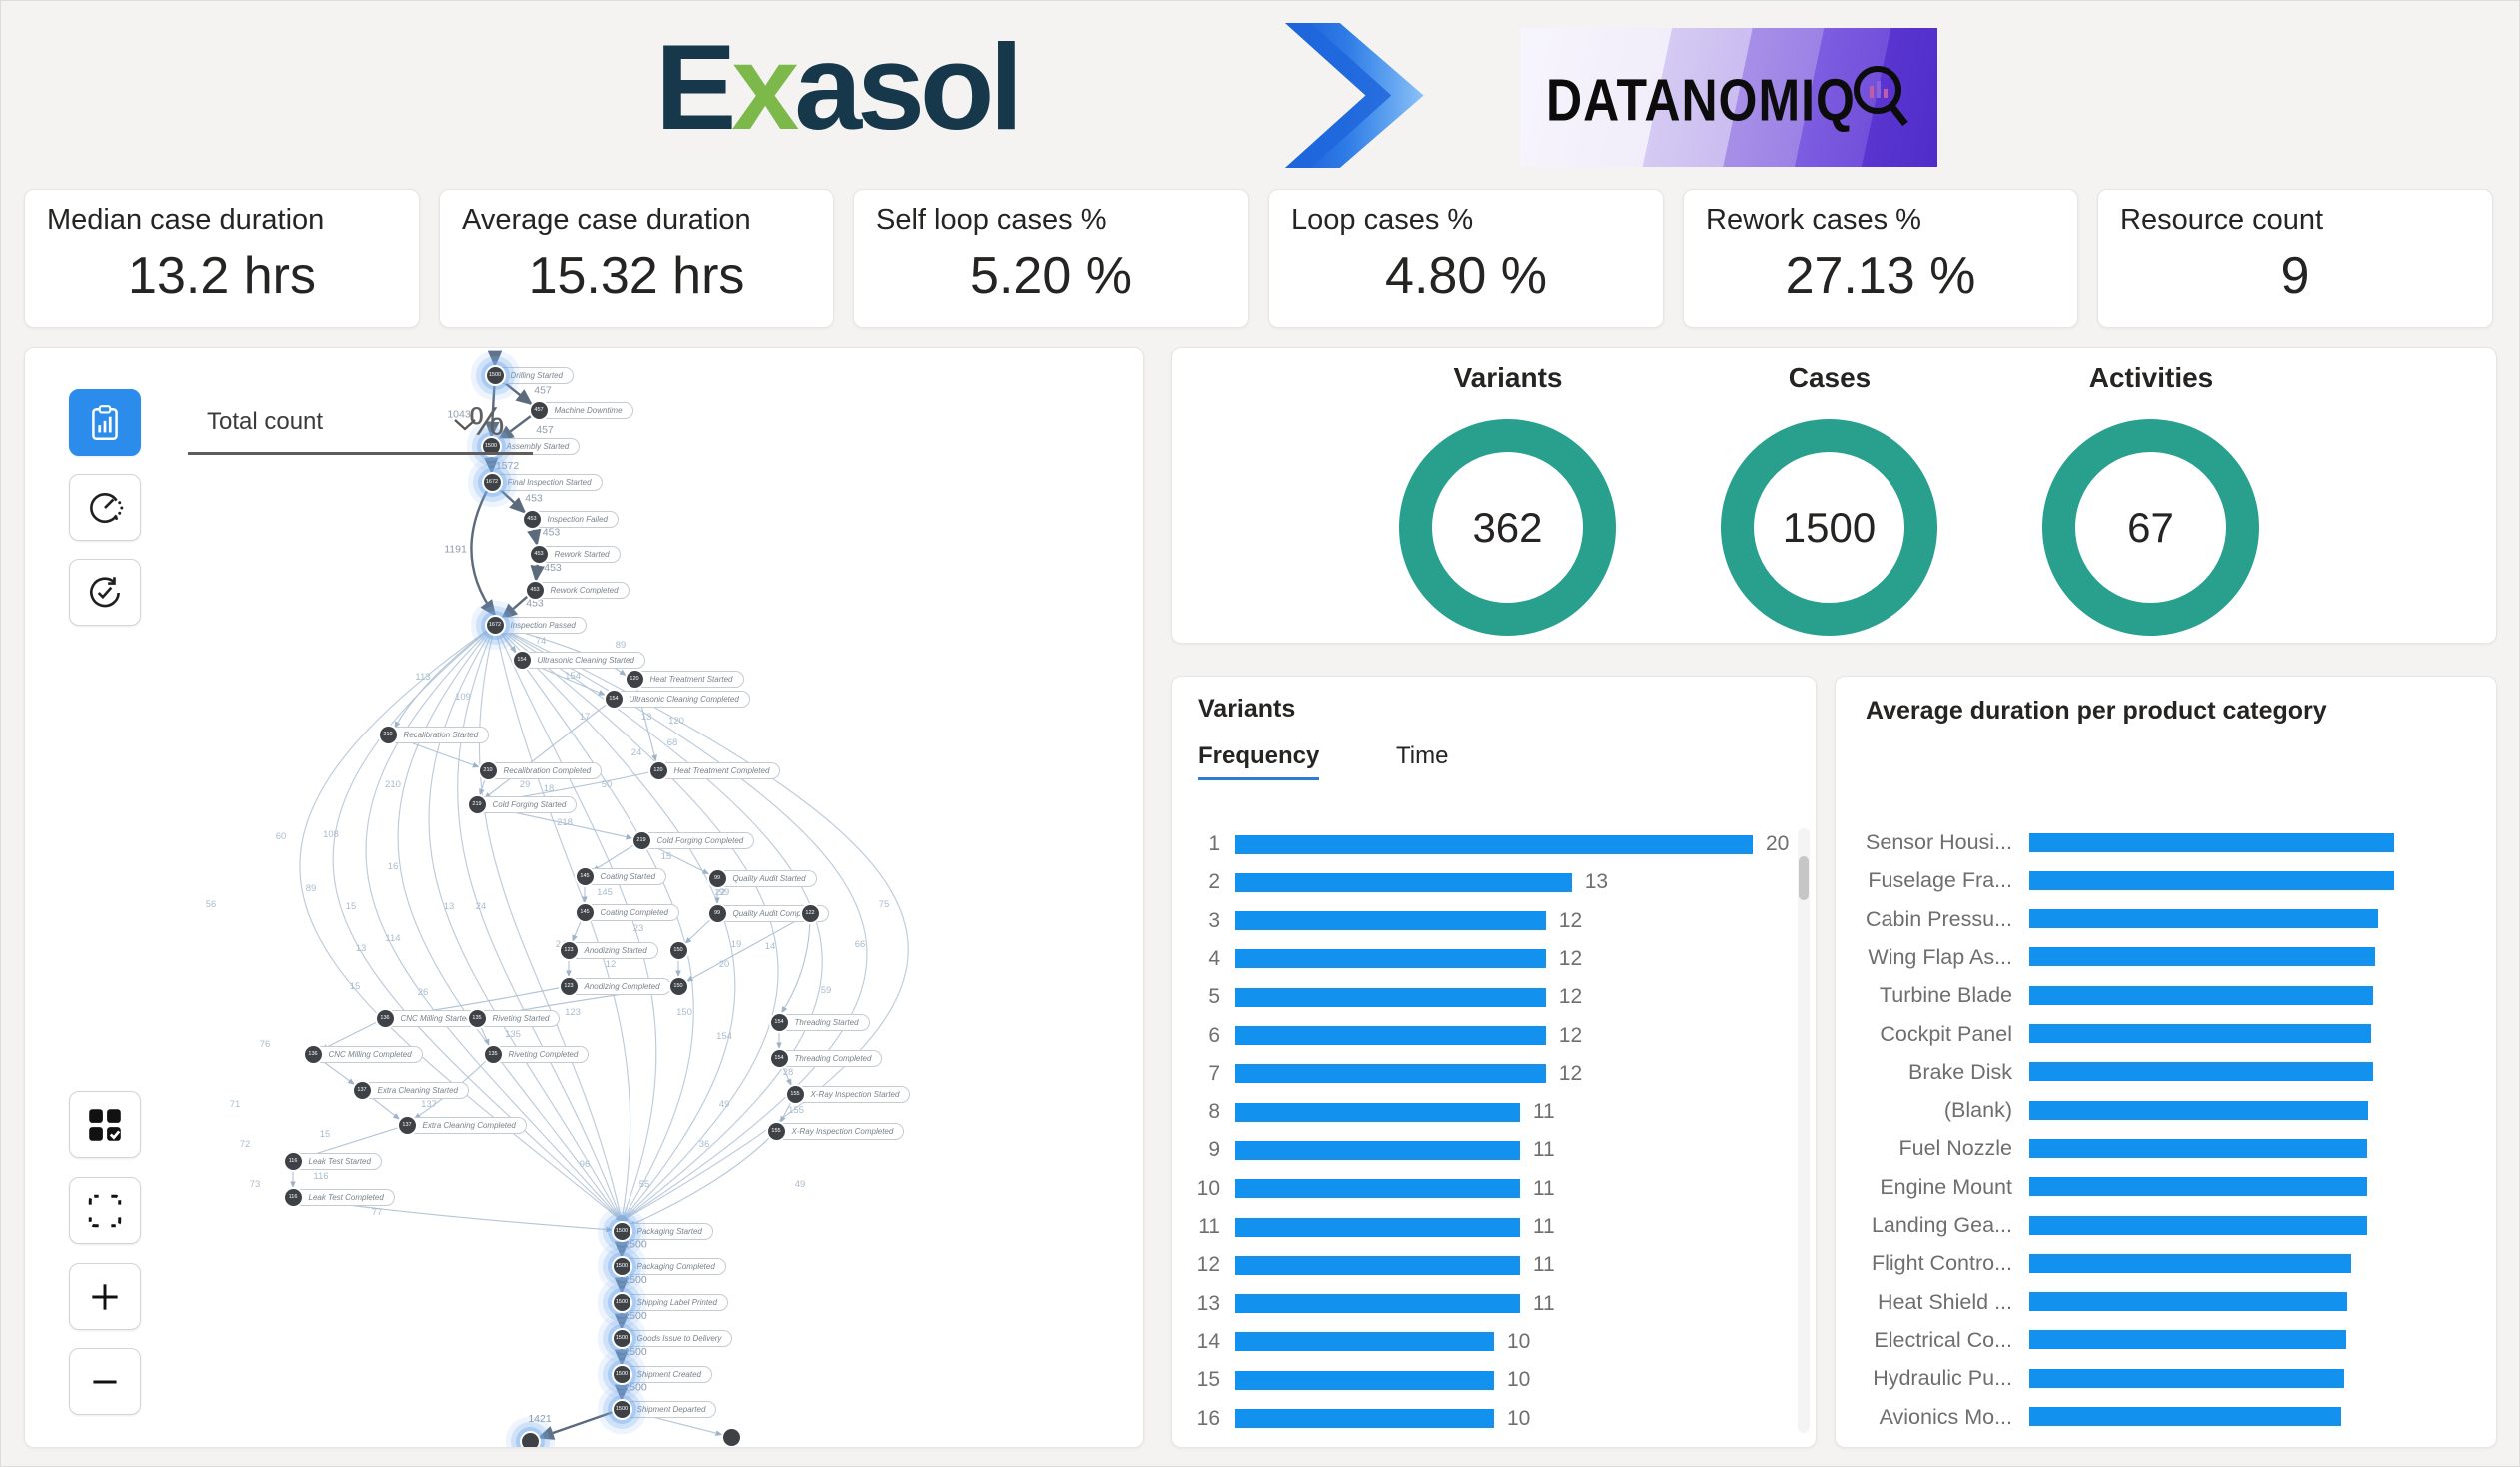 The image size is (2520, 1467). Describe the element at coordinates (1422, 755) in the screenshot. I see `tab-time: Time` at that location.